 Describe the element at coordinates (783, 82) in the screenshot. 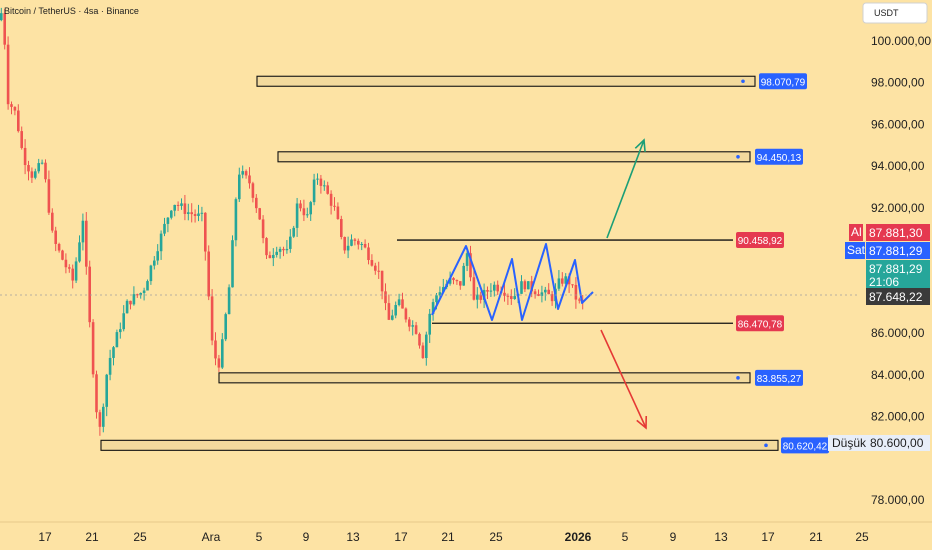

I see `zone-price-label: 98.070,79` at that location.